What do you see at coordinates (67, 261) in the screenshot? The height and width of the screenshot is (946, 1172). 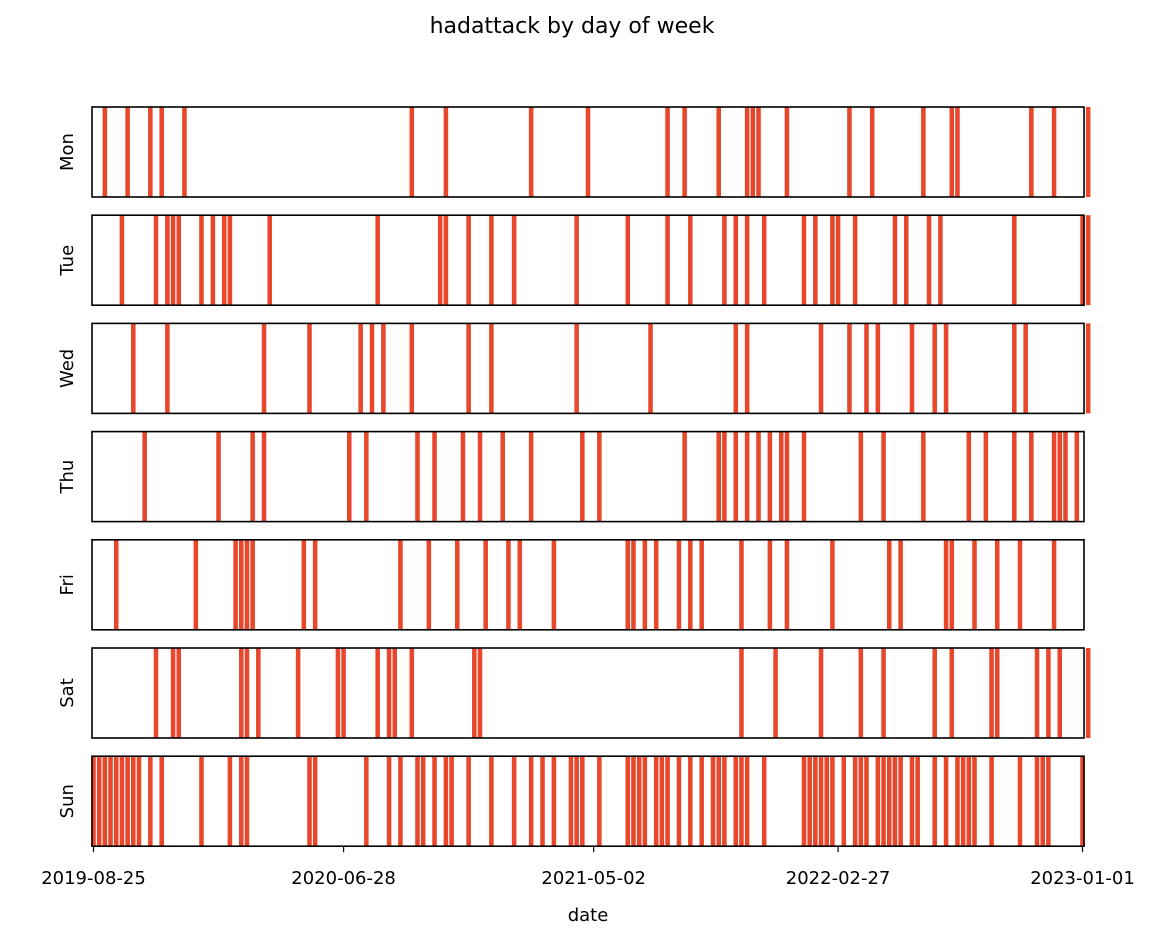 I see `y-axis-label: Tue` at bounding box center [67, 261].